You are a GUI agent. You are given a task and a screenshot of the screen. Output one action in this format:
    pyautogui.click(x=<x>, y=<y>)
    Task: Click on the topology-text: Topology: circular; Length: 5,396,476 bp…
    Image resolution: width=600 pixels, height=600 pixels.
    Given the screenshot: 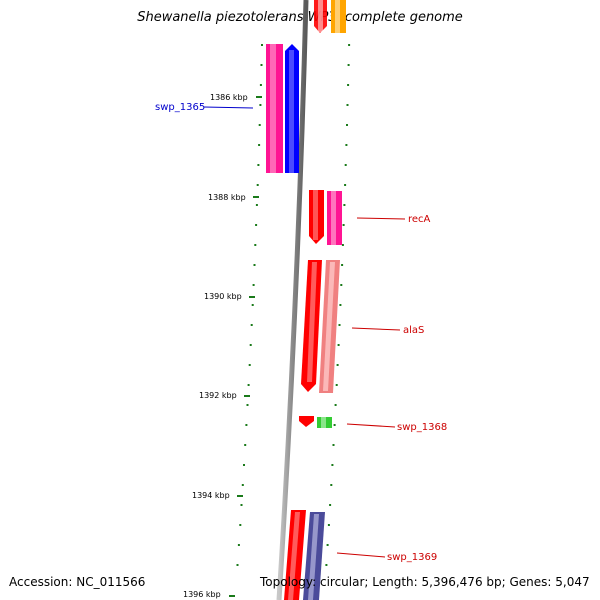 What is the action you would take?
    pyautogui.click(x=425, y=582)
    